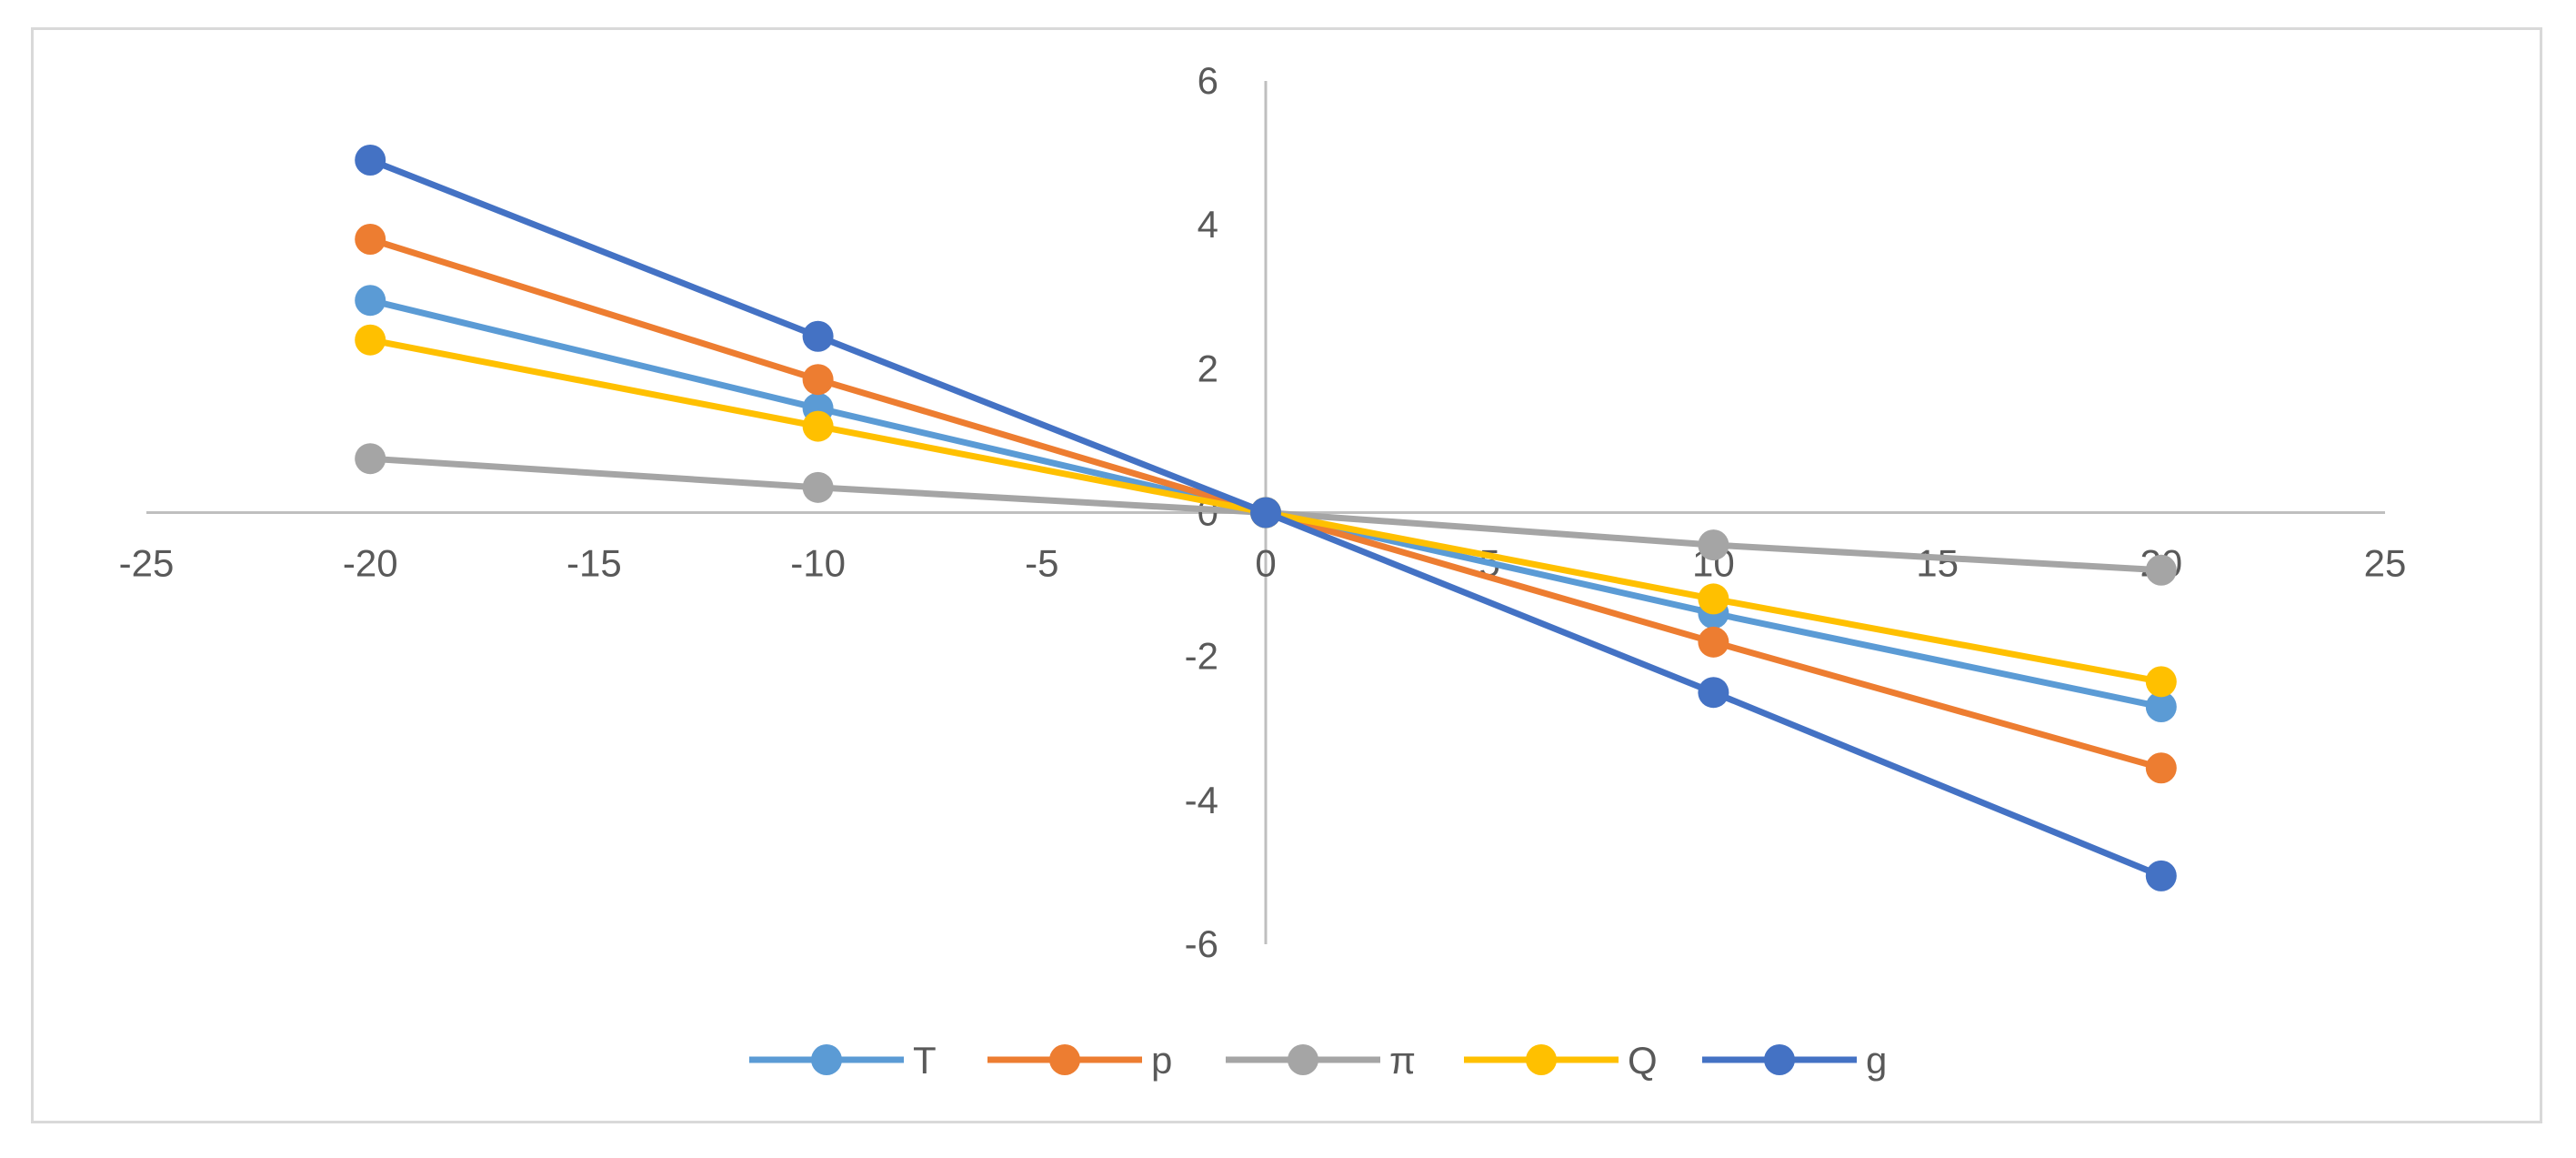 The height and width of the screenshot is (1158, 2576). What do you see at coordinates (1643, 1060) in the screenshot?
I see `legend-label: Q` at bounding box center [1643, 1060].